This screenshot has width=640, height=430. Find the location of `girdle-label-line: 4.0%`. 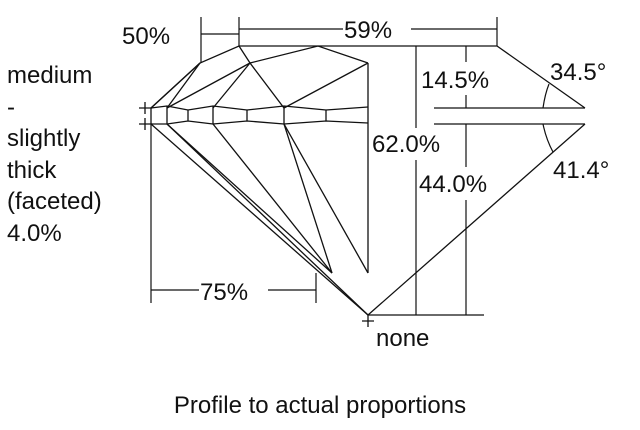

girdle-label-line: 4.0% is located at coordinates (34, 233).